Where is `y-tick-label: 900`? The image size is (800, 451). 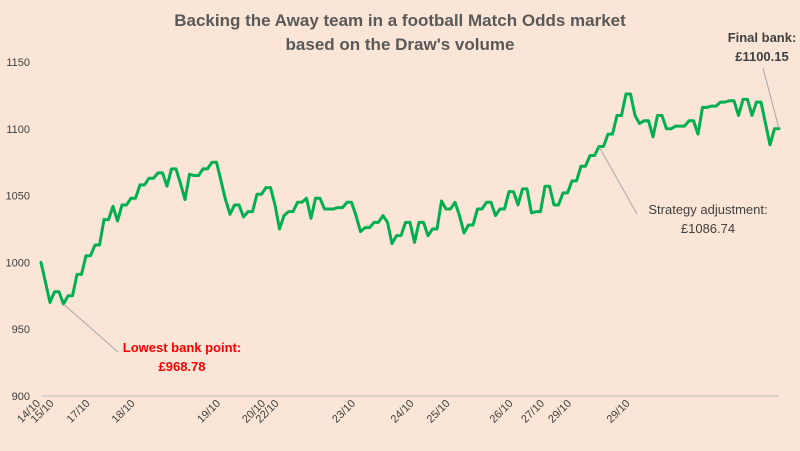 y-tick-label: 900 is located at coordinates (21, 397).